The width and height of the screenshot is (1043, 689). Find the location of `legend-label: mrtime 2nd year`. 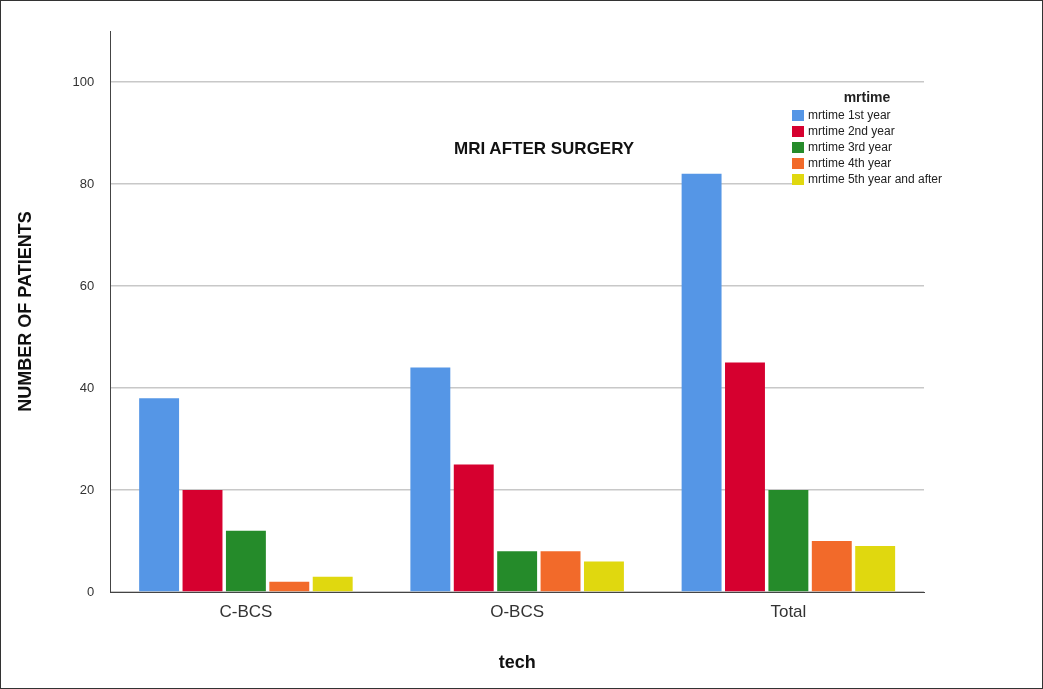

legend-label: mrtime 2nd year is located at coordinates (851, 131).